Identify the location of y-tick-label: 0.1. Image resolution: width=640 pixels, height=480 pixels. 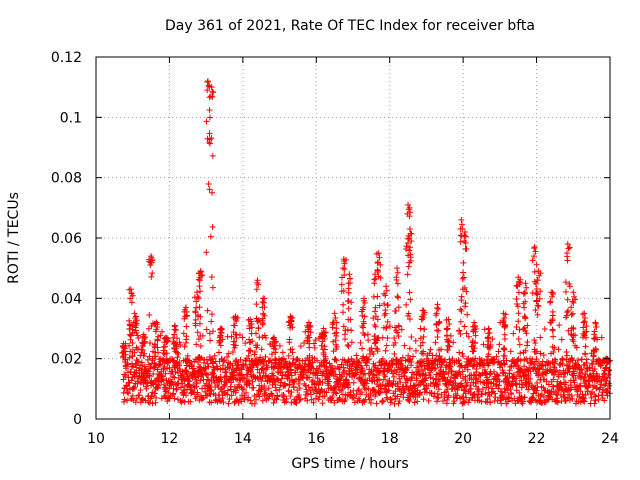
(71, 118).